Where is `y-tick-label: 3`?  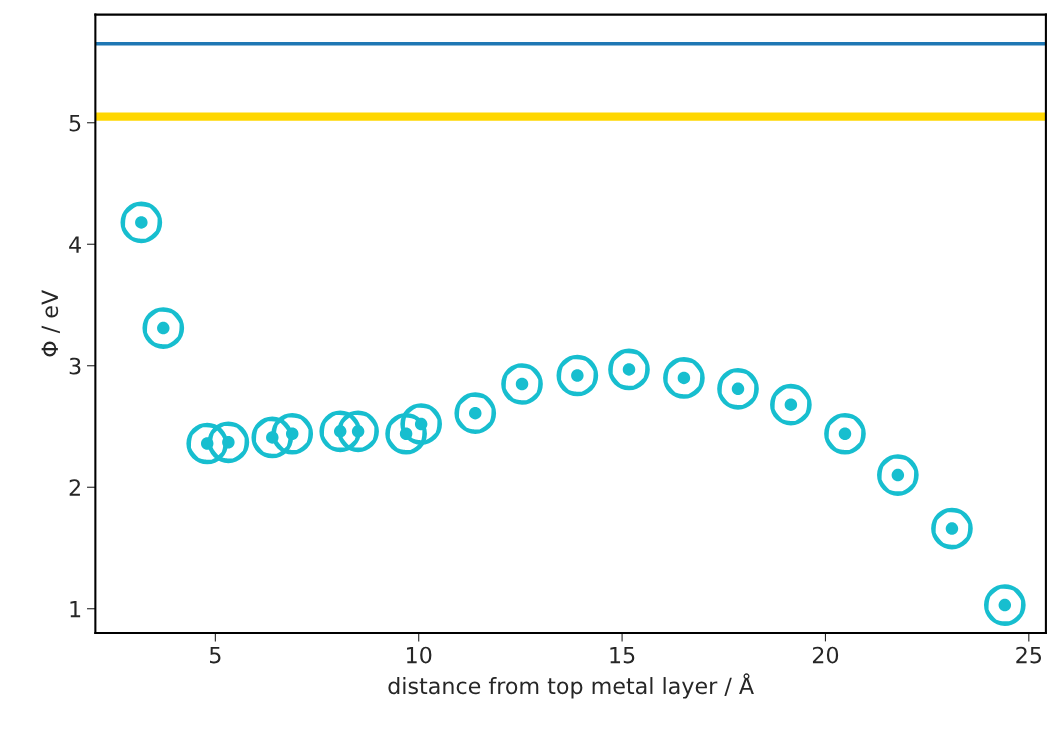 y-tick-label: 3 is located at coordinates (75, 366).